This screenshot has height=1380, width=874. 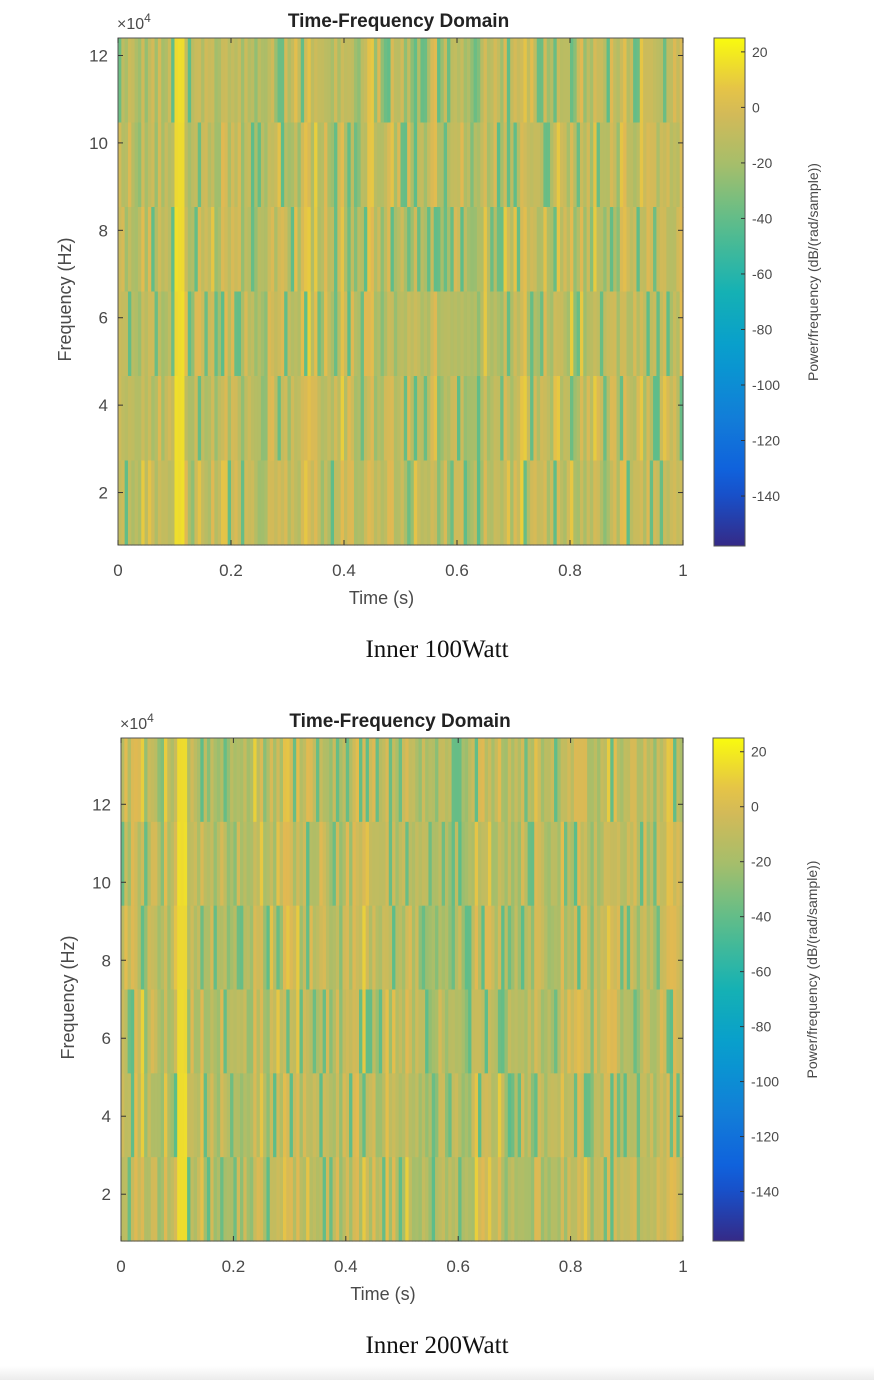 I want to click on x-tick-label: 0.8, so click(x=570, y=570).